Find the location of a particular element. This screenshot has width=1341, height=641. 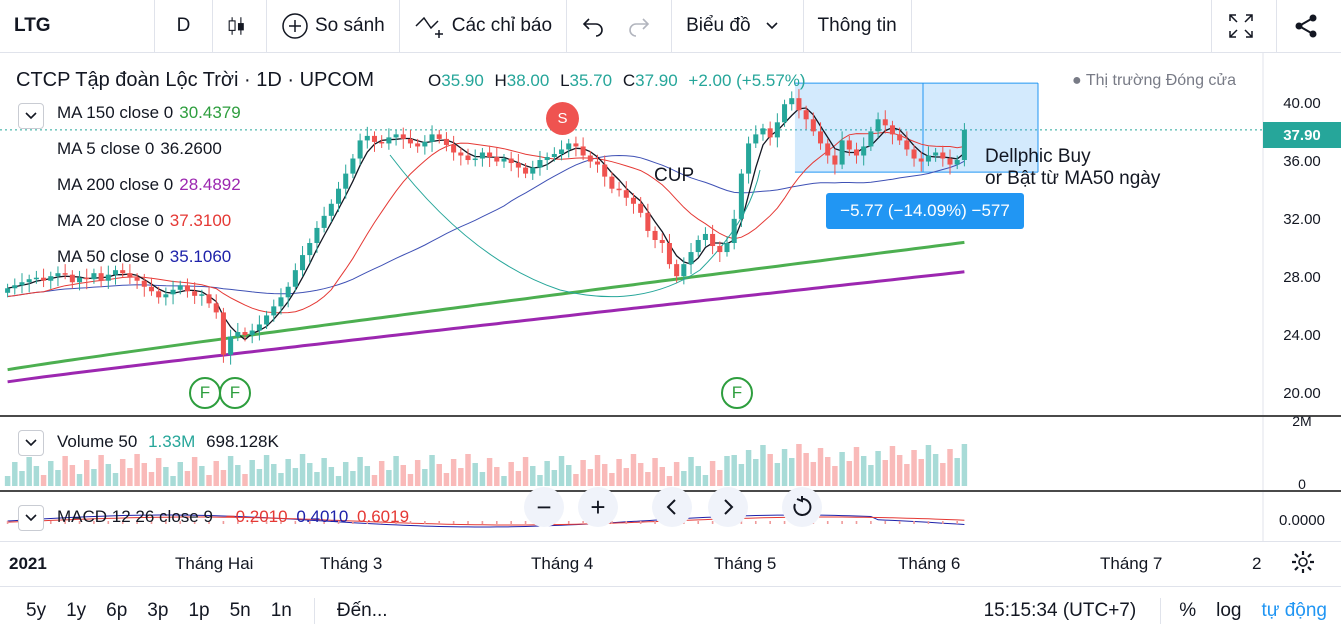

low-value: 35.70 is located at coordinates (591, 80).